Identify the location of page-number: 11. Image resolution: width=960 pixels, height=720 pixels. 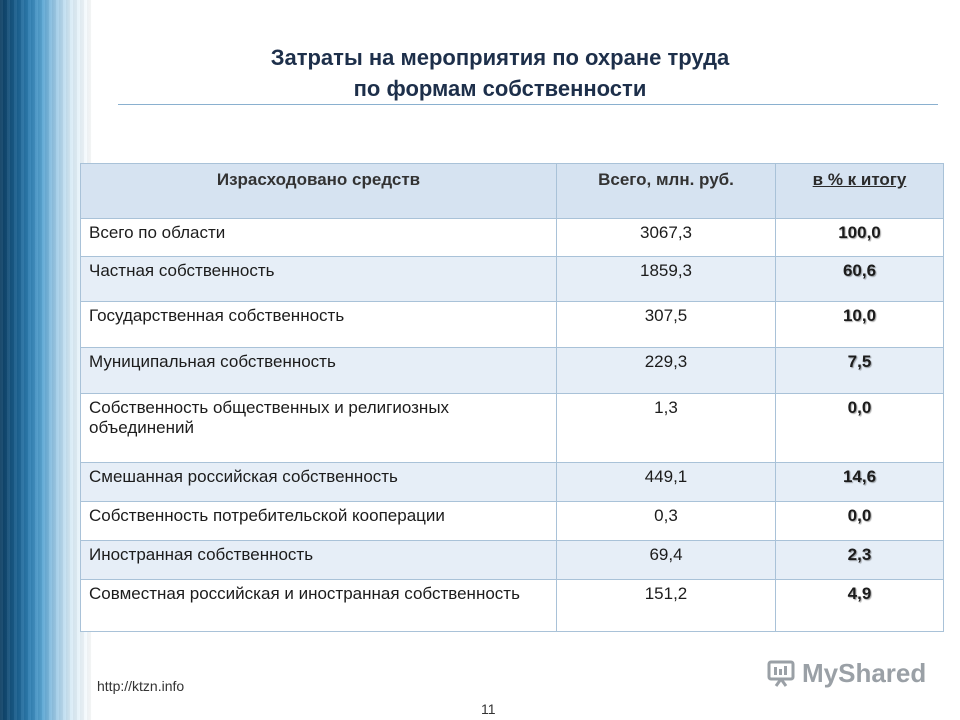
(488, 709).